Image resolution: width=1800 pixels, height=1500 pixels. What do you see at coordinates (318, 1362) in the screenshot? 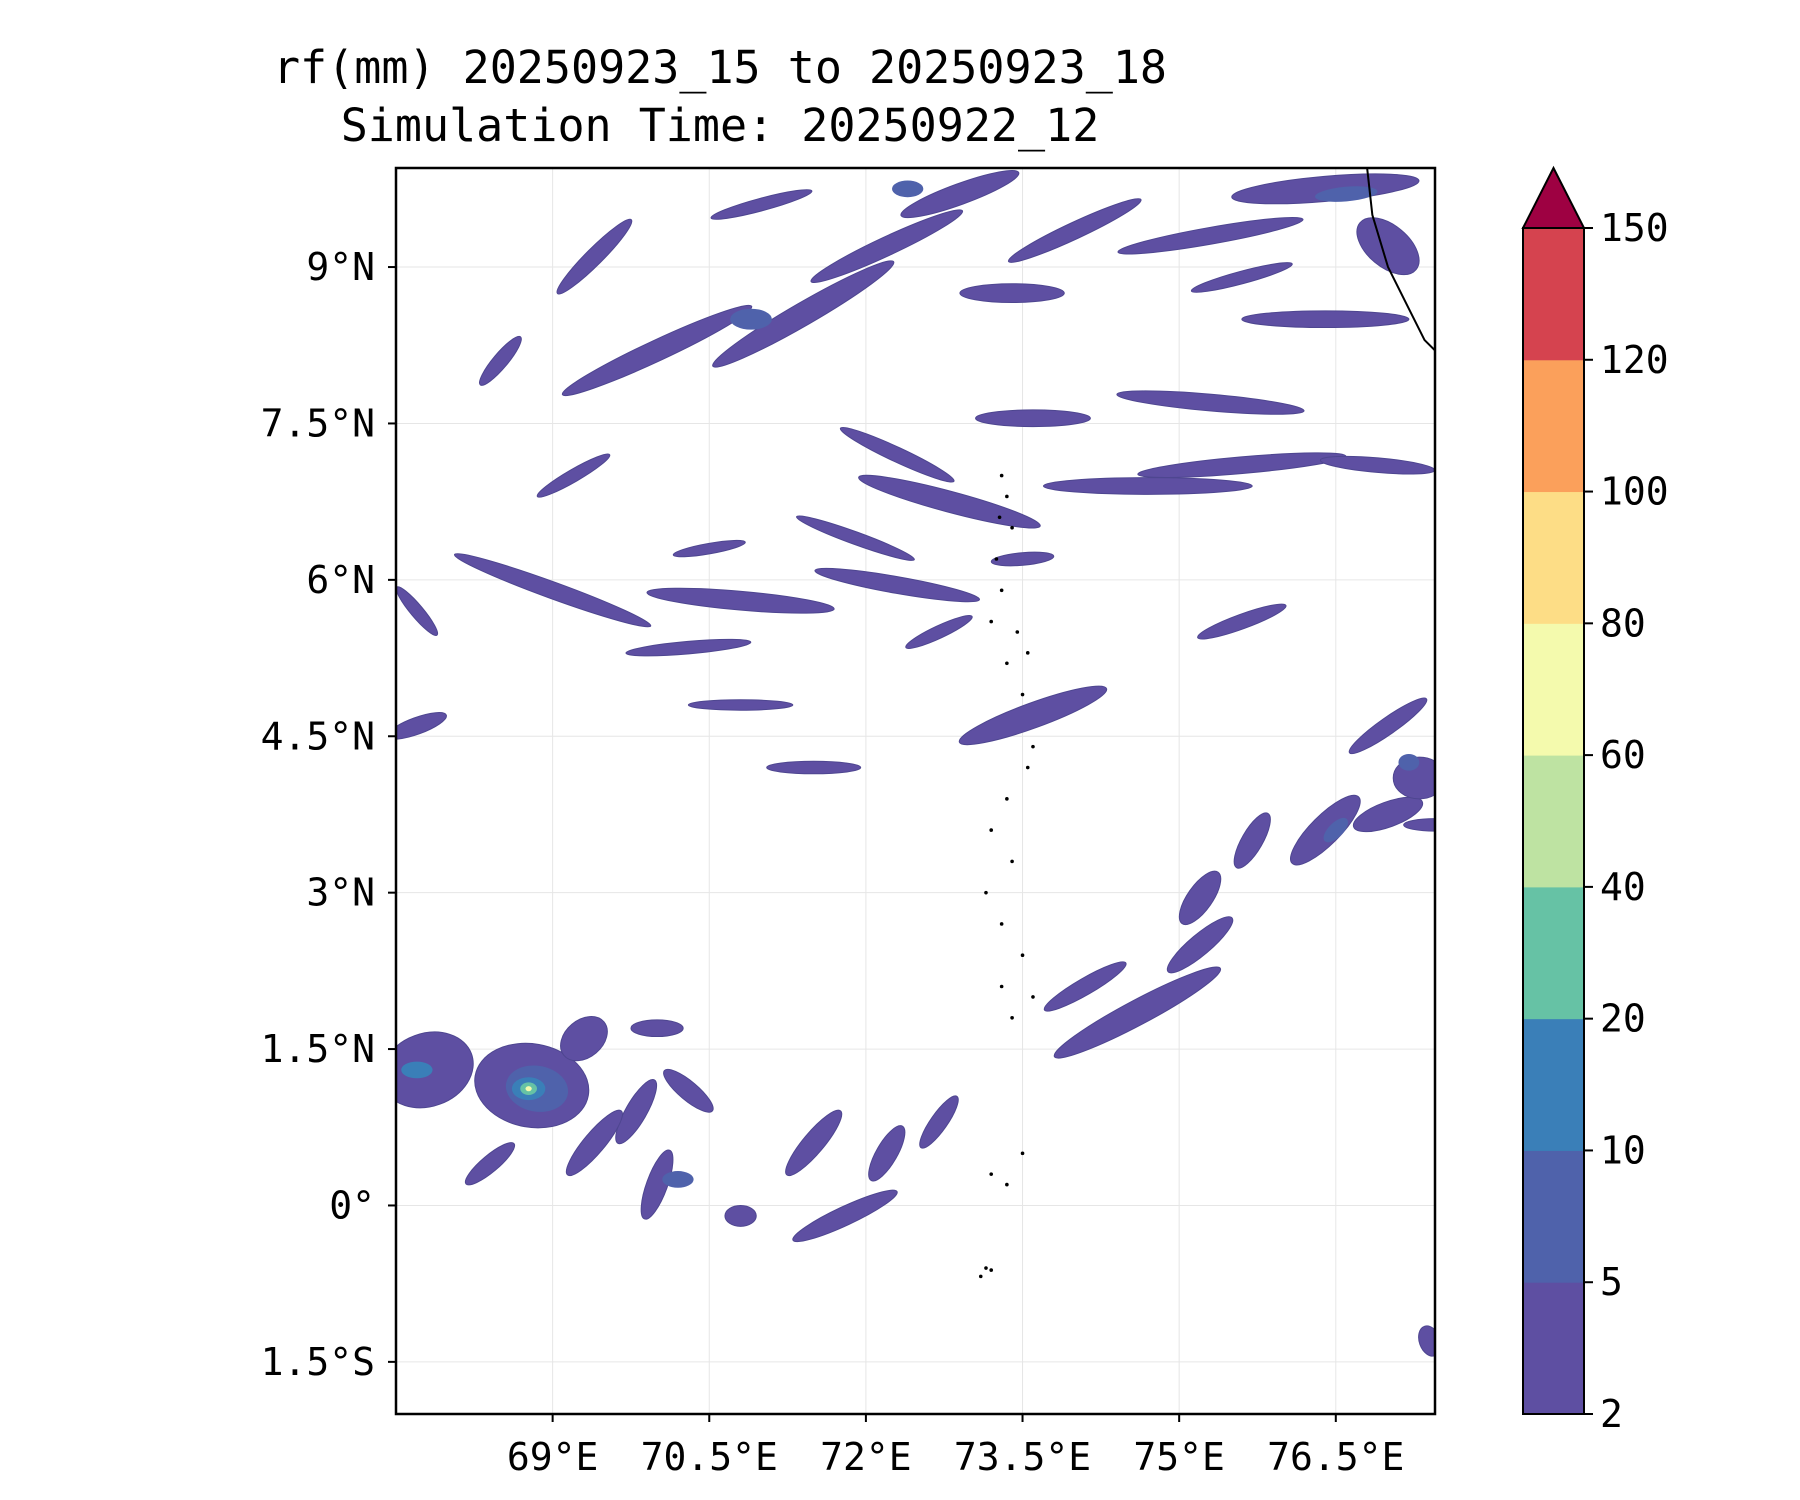
I see `y-tick-label: 1.5°S` at bounding box center [318, 1362].